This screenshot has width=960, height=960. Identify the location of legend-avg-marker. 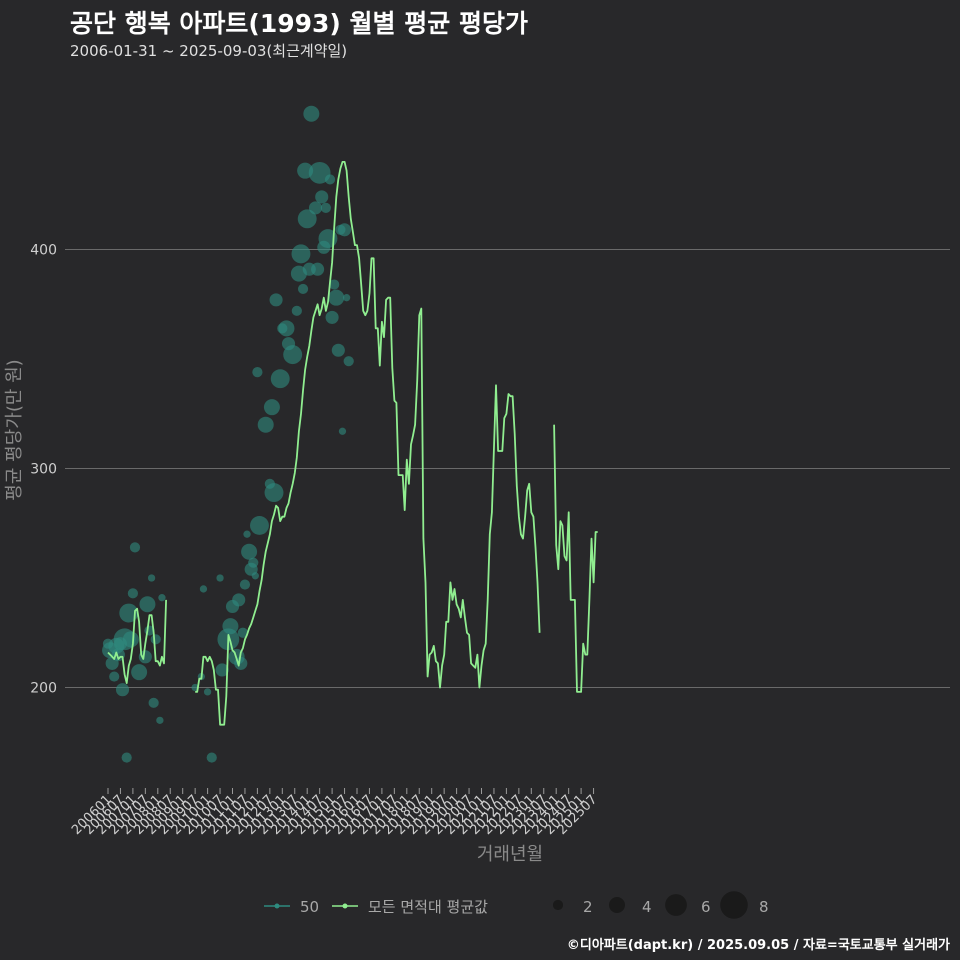
(345, 906).